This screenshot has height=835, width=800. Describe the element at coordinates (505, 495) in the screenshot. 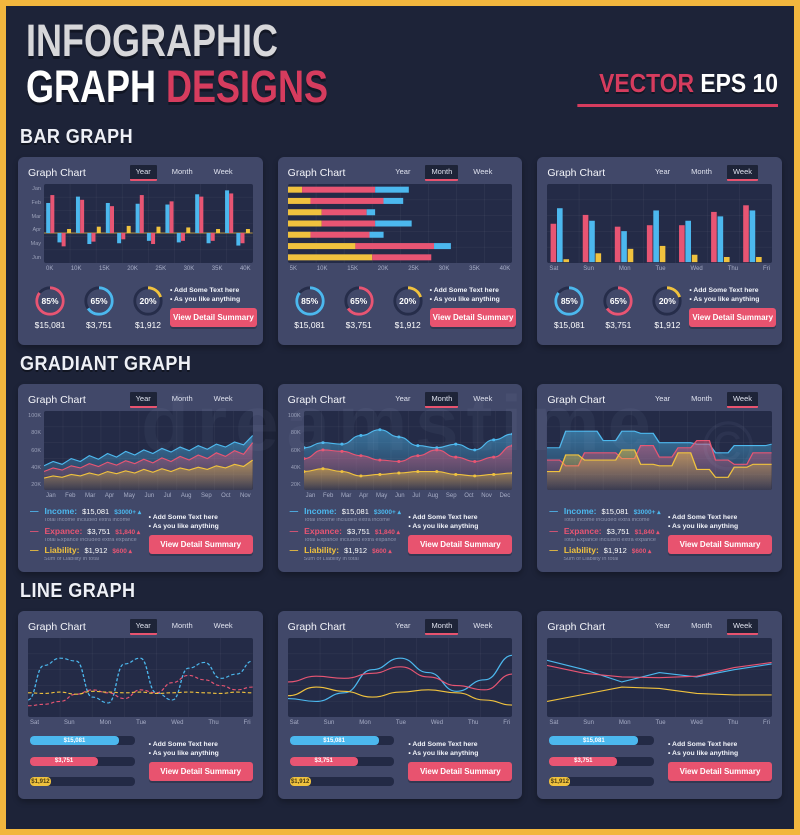

I see `x-axis-label: Dec` at that location.